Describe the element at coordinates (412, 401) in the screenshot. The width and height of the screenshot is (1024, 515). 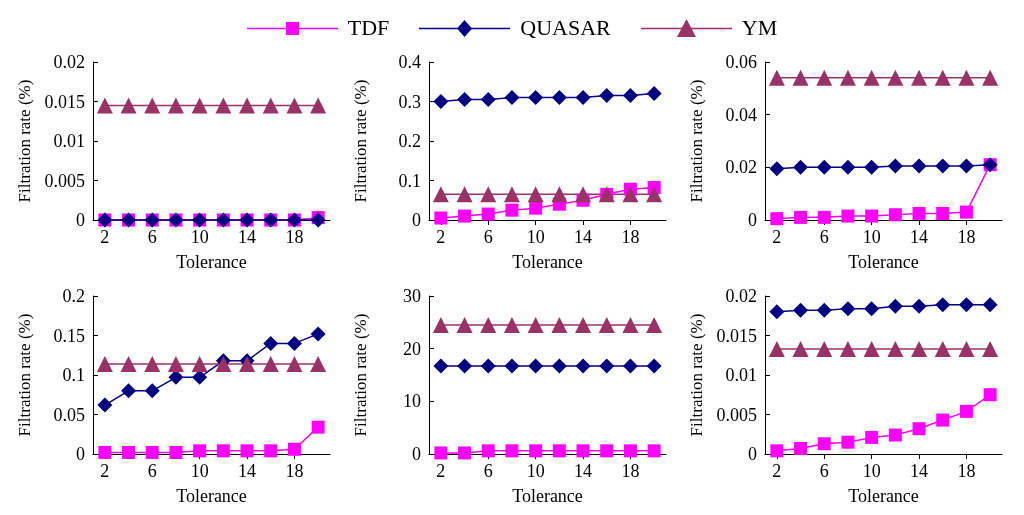
I see `y-tick-label: 10` at that location.